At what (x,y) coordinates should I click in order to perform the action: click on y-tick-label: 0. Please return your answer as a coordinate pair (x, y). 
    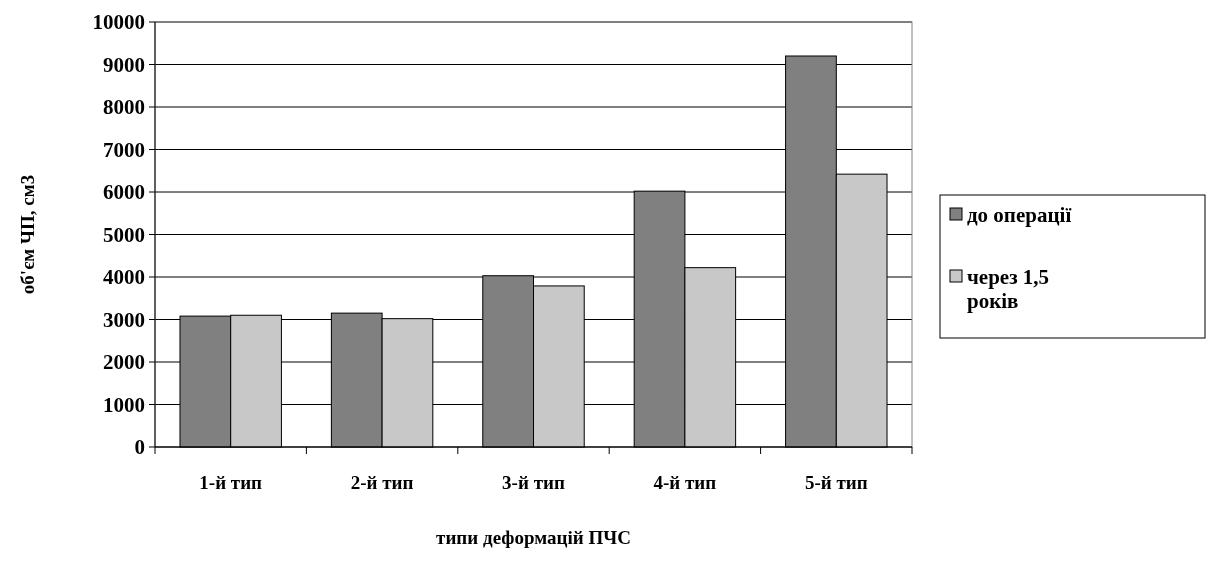
    Looking at the image, I should click on (139, 447).